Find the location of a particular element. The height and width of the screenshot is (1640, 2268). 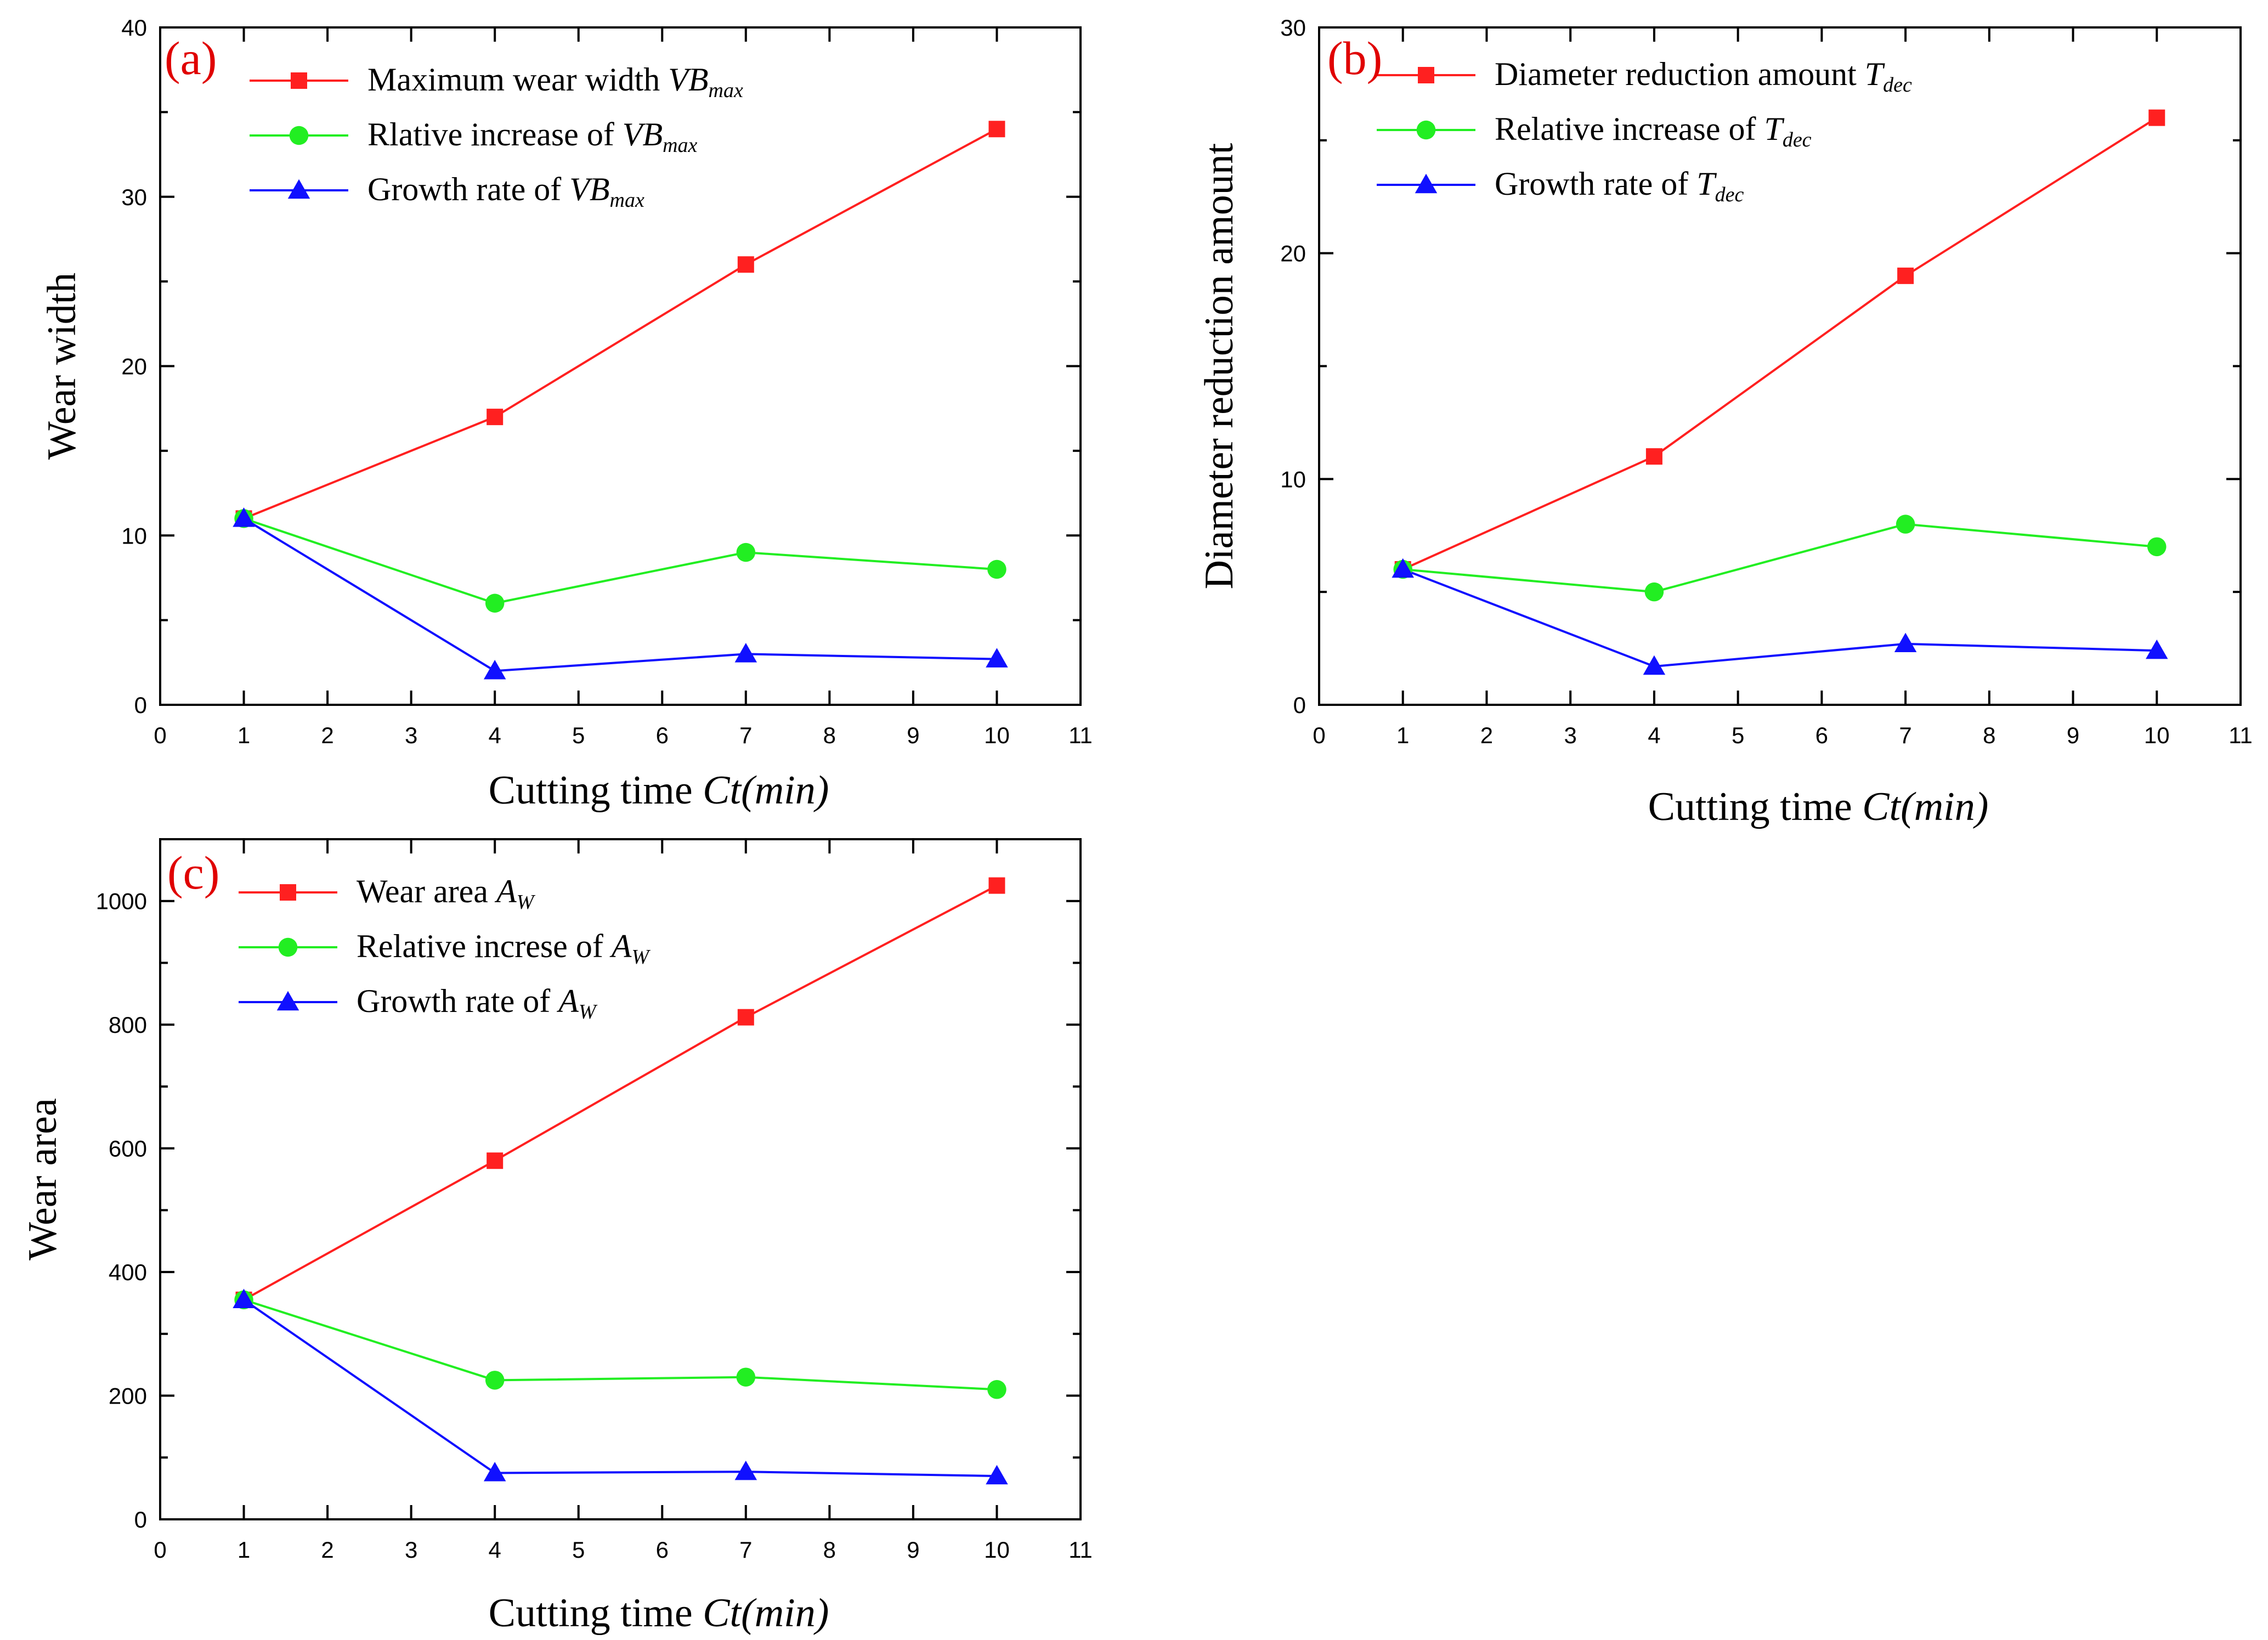

legend-name: Wear area is located at coordinates (422, 891).